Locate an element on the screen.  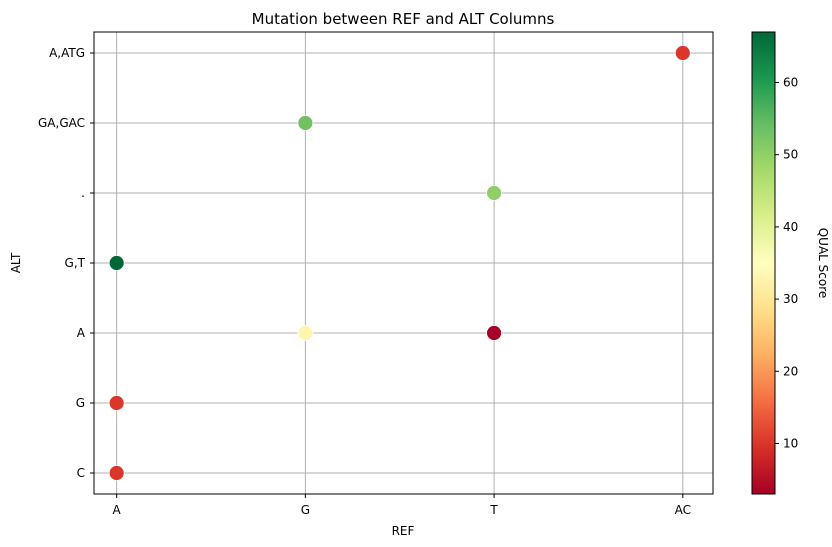
y-tick-label: GA,GAC is located at coordinates (61, 123).